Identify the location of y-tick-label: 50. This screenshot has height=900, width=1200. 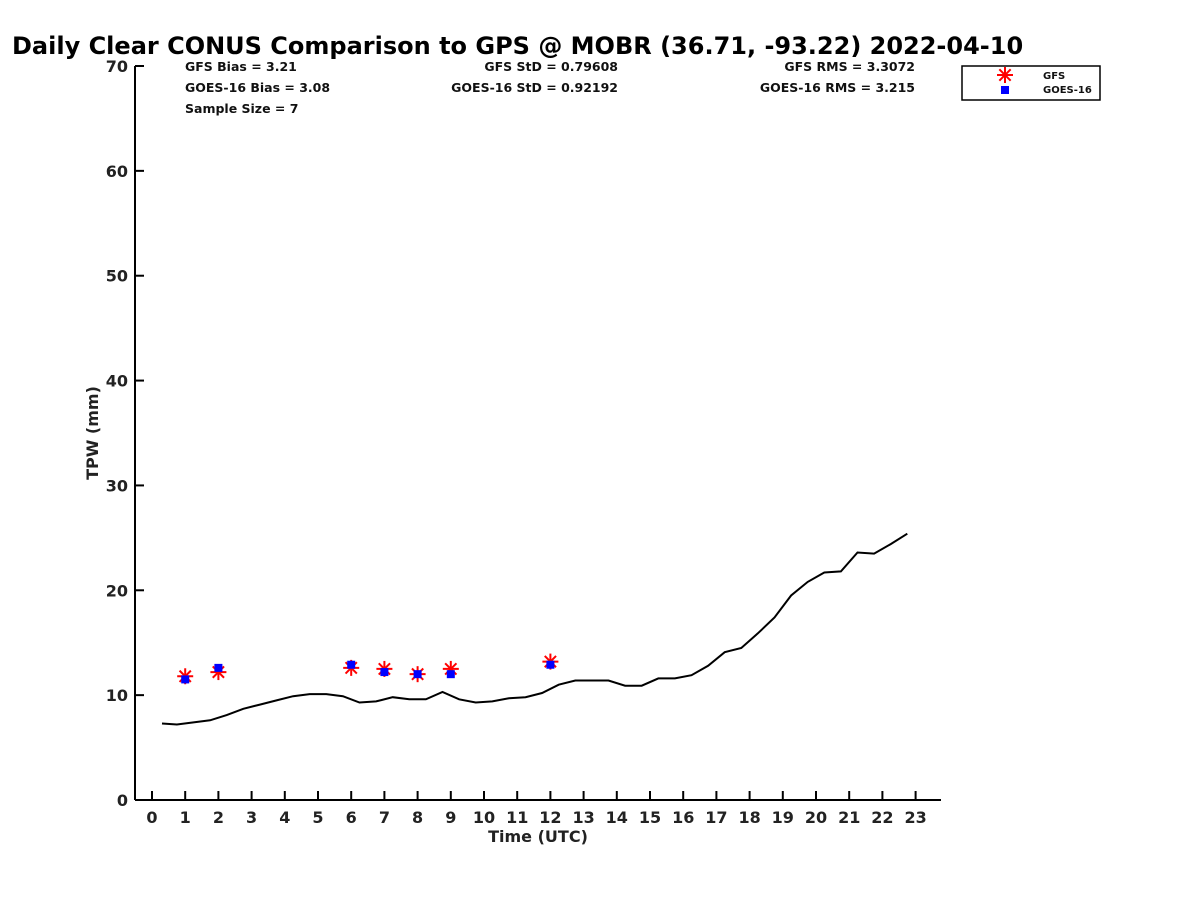
(117, 276).